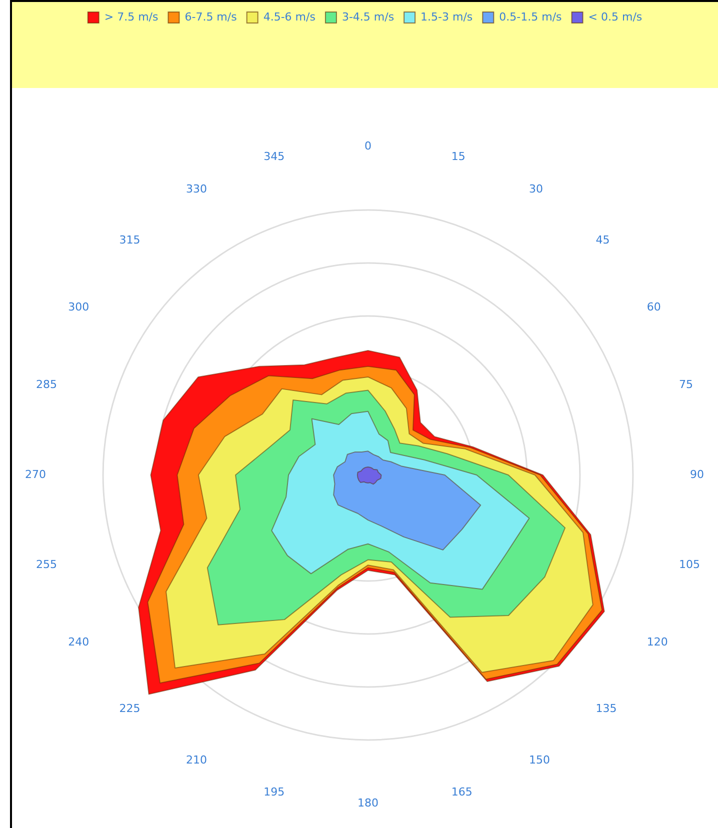  I want to click on legend-label: 6-7.5 m/s, so click(211, 17).